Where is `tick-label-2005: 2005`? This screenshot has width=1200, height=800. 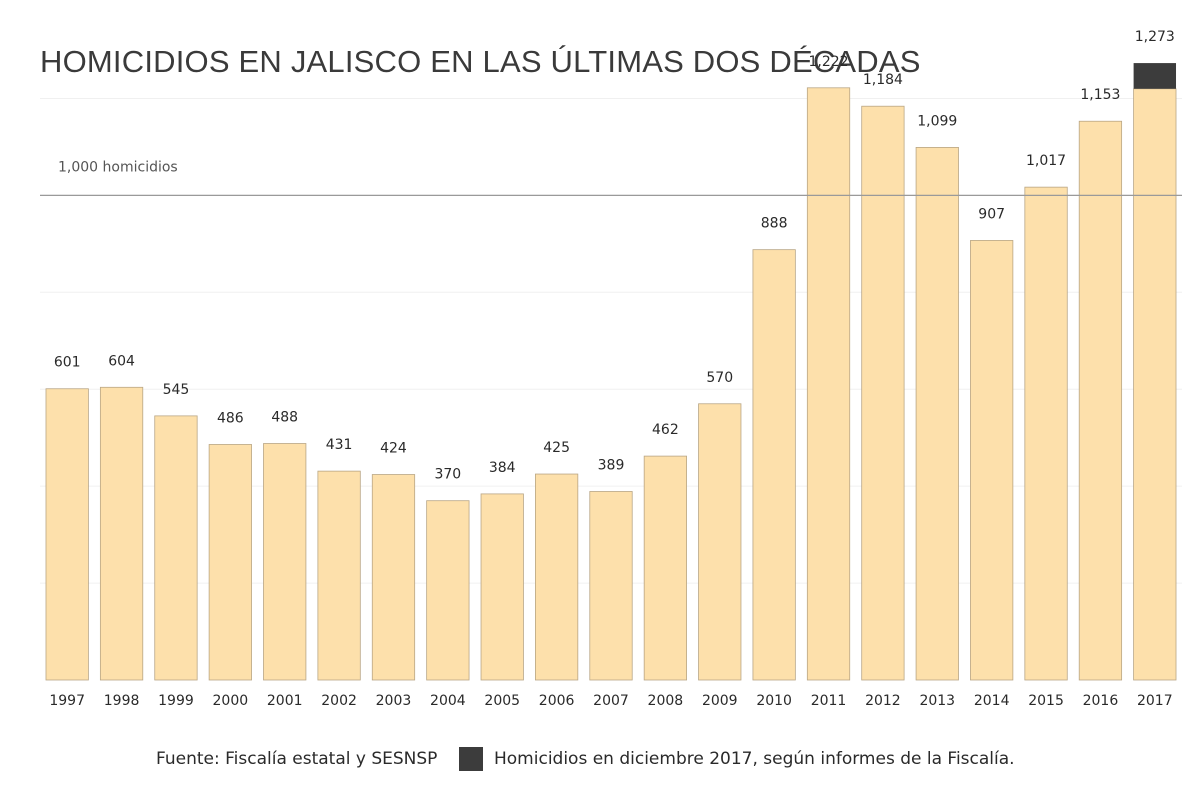 tick-label-2005: 2005 is located at coordinates (502, 701).